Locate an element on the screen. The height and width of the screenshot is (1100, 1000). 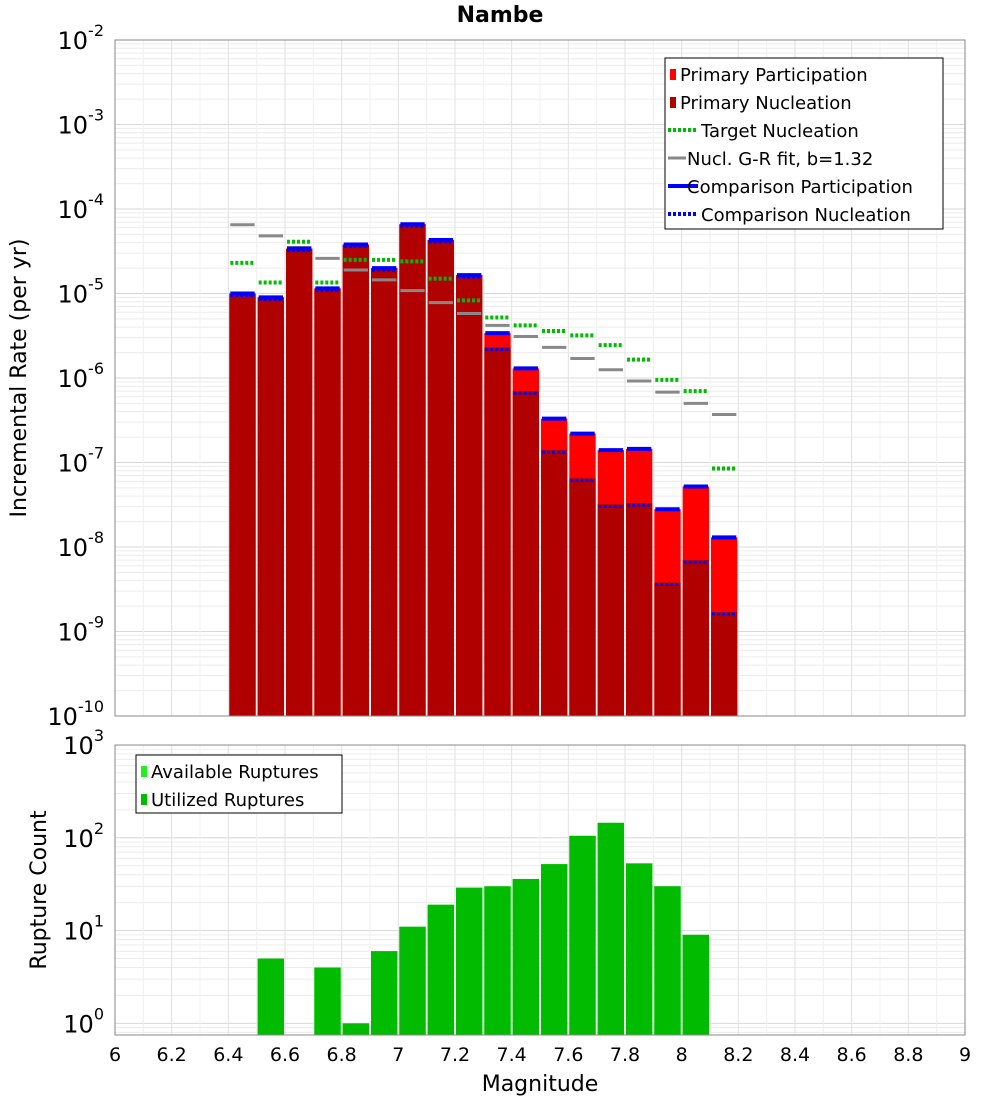
top-y-tick-label: 10⁻⁹ is located at coordinates (81, 630).